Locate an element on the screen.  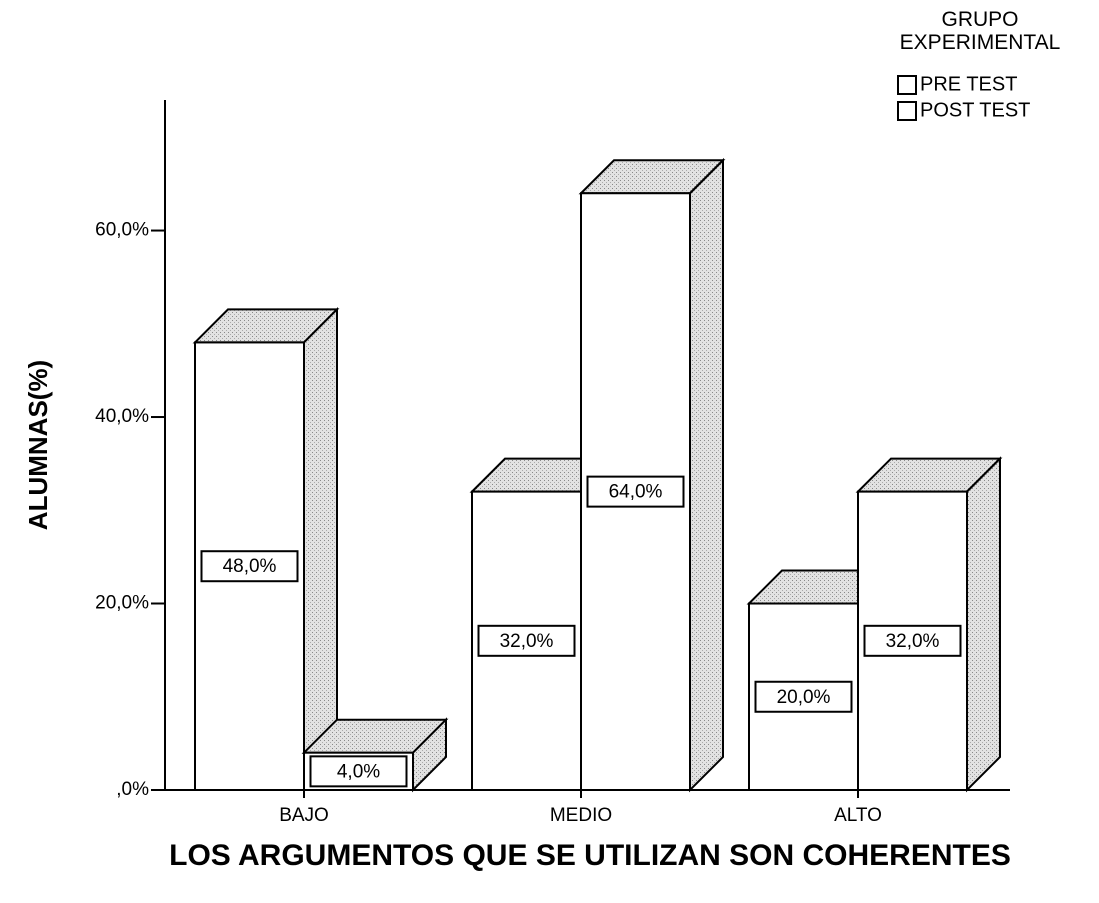
value-label: 20,0% is located at coordinates (804, 697).